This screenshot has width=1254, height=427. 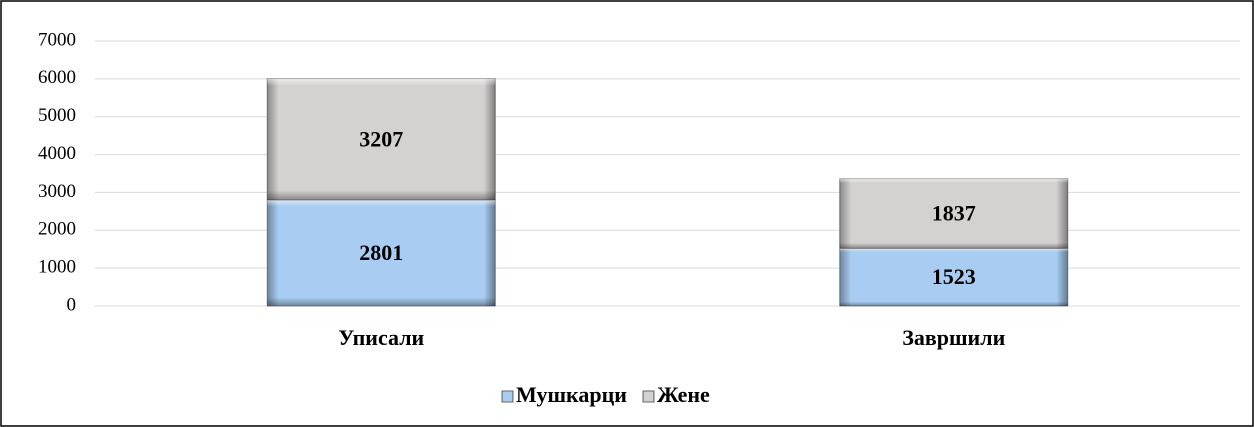 I want to click on data-label: 3207, so click(x=381, y=138).